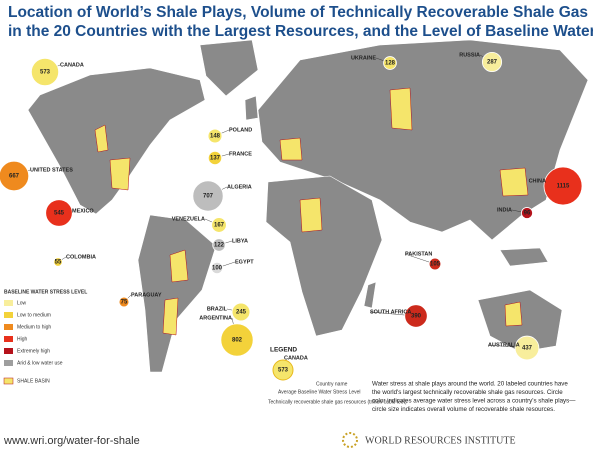 This screenshot has width=593, height=452. What do you see at coordinates (296, 358) in the screenshot?
I see `legend-country: CANADA` at bounding box center [296, 358].